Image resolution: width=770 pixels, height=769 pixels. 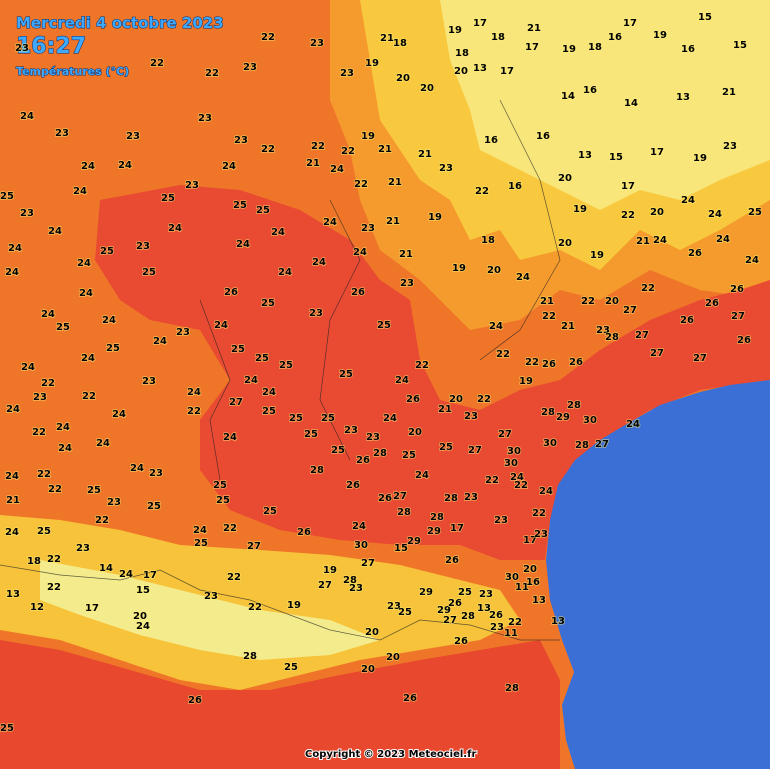 What do you see at coordinates (51, 46) in the screenshot?
I see `time: 16:27` at bounding box center [51, 46].